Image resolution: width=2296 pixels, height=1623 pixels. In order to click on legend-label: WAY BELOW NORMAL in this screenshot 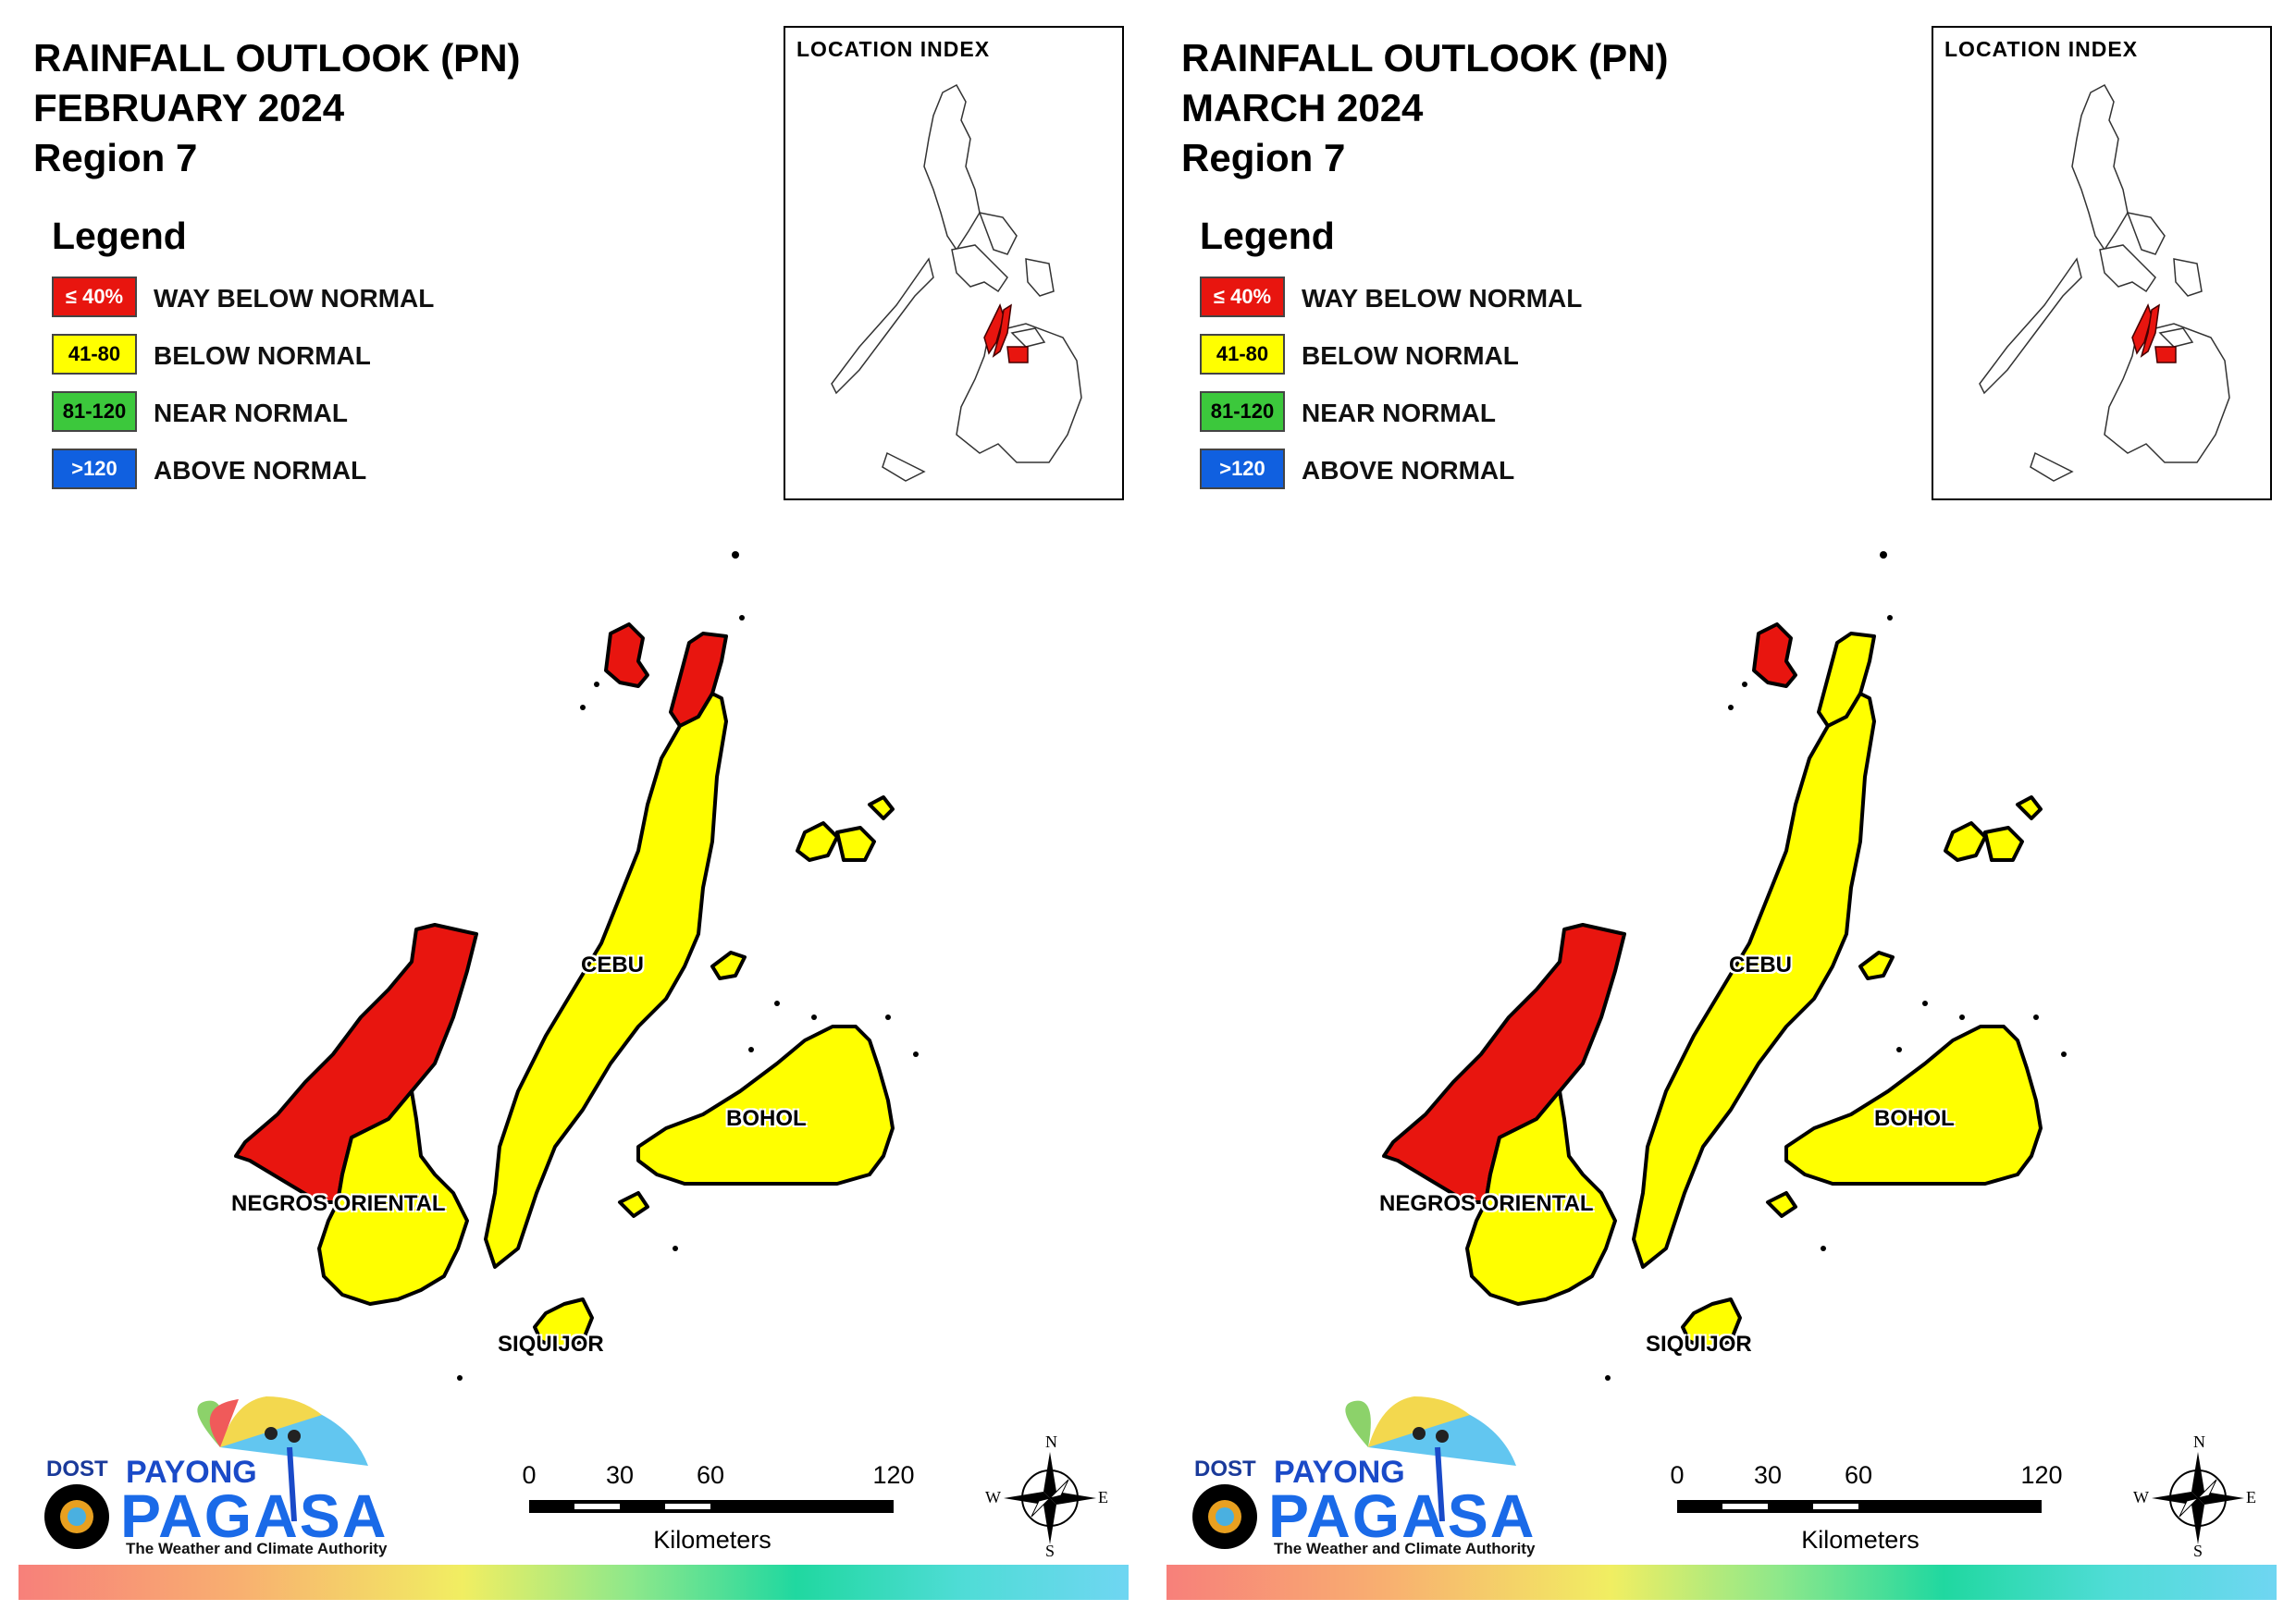, I will do `click(294, 298)`.